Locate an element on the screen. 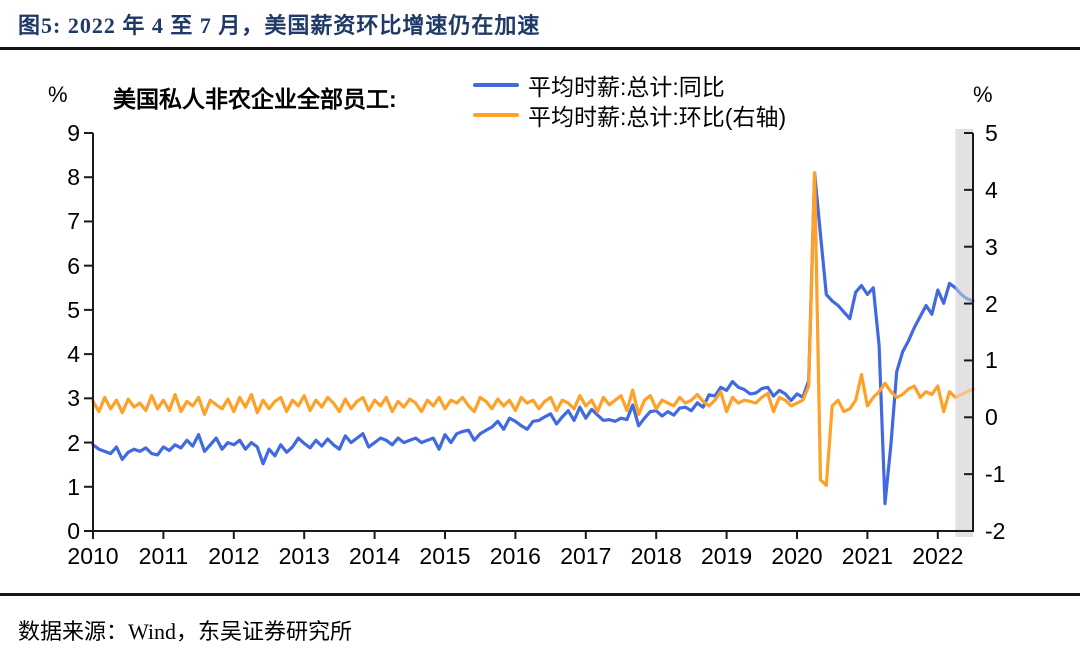 Image resolution: width=1080 pixels, height=662 pixels. legend-item-mom: 平均时薪:总计:环比(右轴) is located at coordinates (629, 115).